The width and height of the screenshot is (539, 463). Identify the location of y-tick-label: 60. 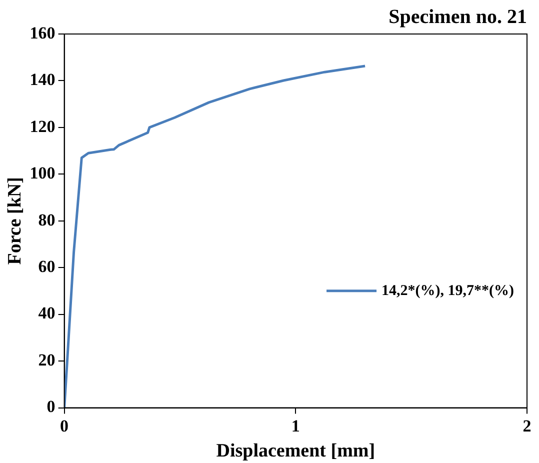
(47, 266).